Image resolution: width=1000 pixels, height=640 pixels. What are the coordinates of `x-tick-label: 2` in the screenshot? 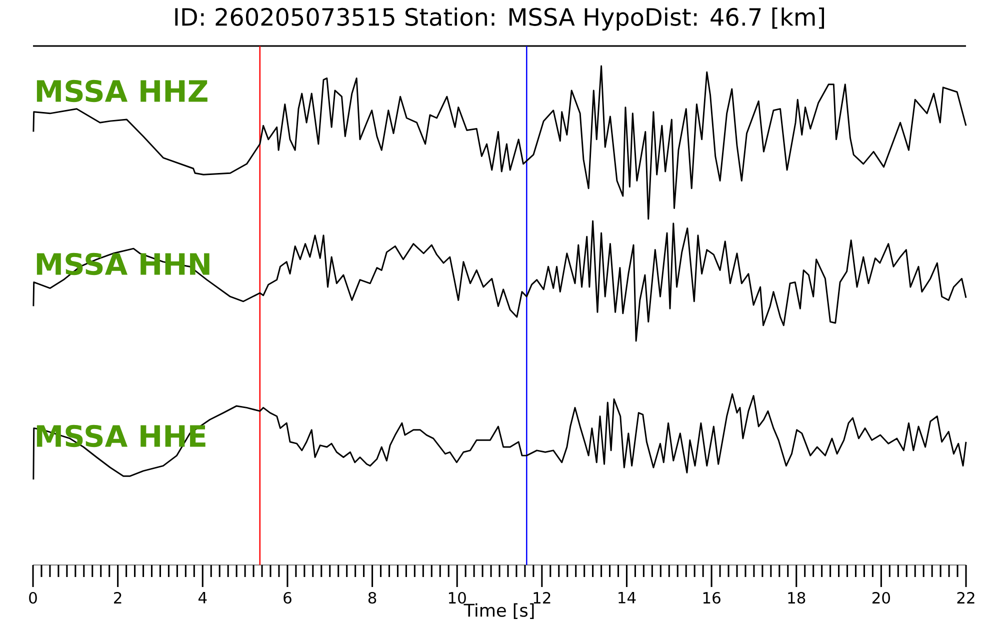 It's located at (118, 598).